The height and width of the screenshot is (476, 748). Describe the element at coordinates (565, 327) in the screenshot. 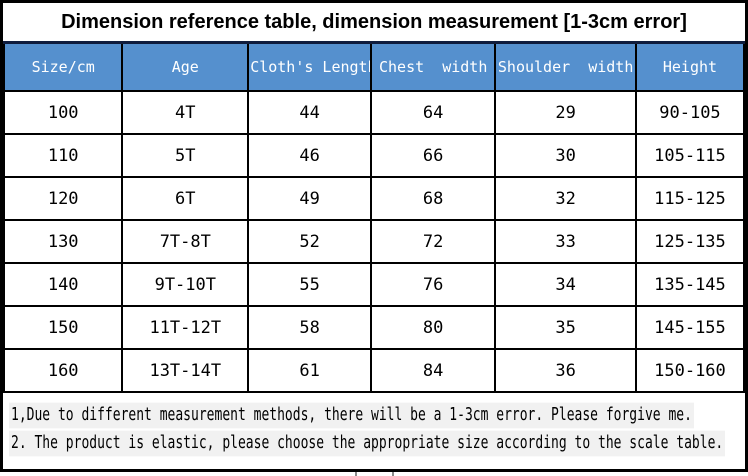

I see `table-cell: 35` at that location.